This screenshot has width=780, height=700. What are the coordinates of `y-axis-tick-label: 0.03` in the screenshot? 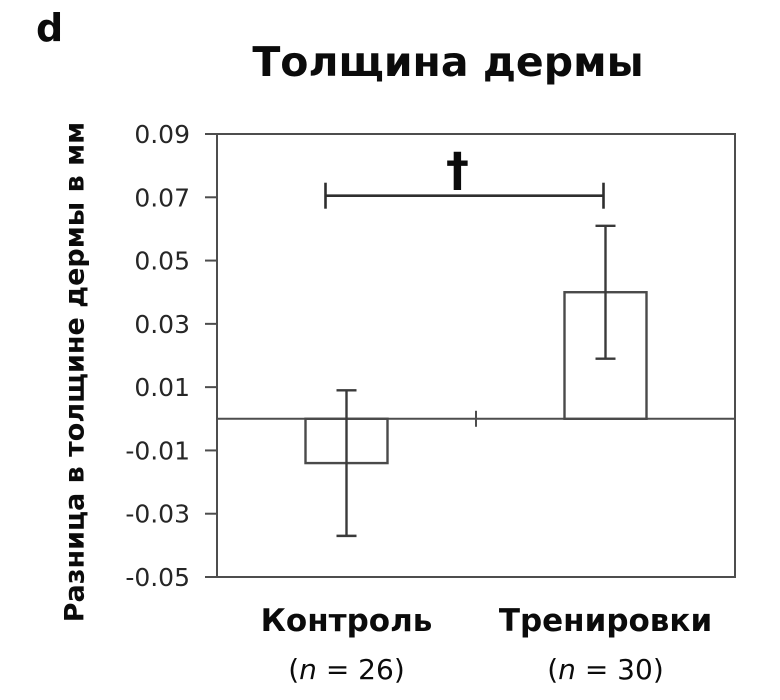 It's located at (162, 324).